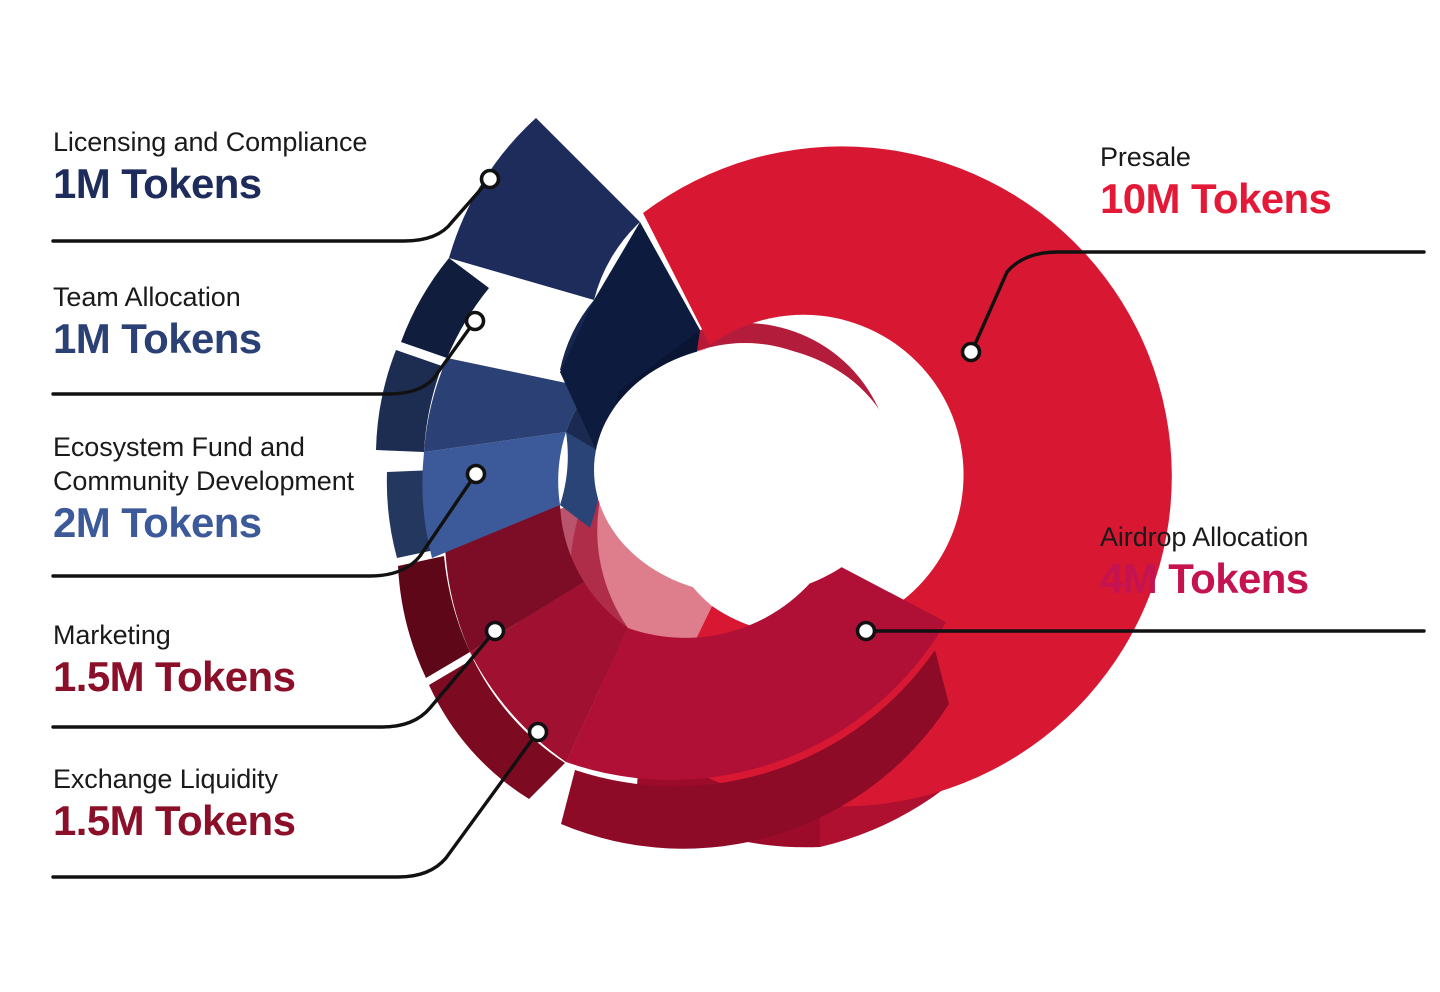  Describe the element at coordinates (112, 635) in the screenshot. I see `callout-title: Marketing` at that location.